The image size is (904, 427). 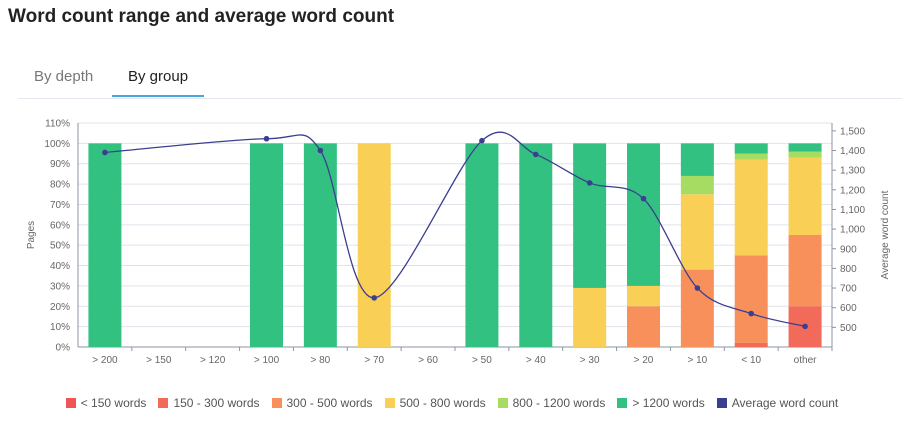 I want to click on y-right-tick-label: 1,200, so click(x=852, y=190).